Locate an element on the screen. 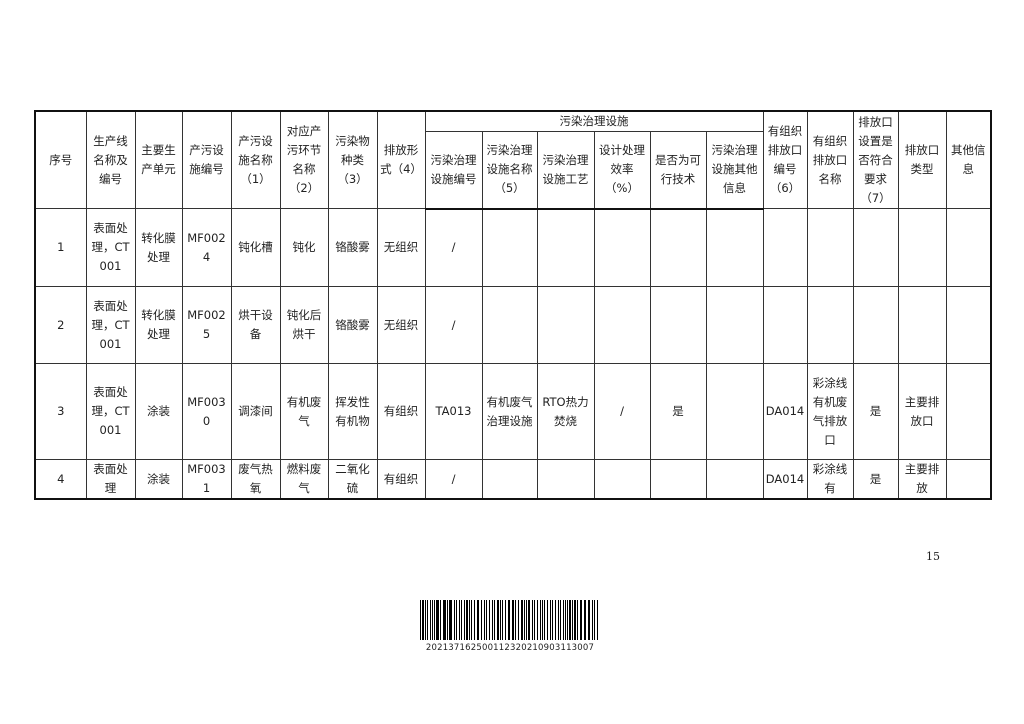 Image resolution: width=1024 pixels, height=724 pixels. table-row: 1 表面处理，CT001 转化膜处理 MF0024 钝化槽 钝化 铬酸雾 无组织 / is located at coordinates (513, 247).